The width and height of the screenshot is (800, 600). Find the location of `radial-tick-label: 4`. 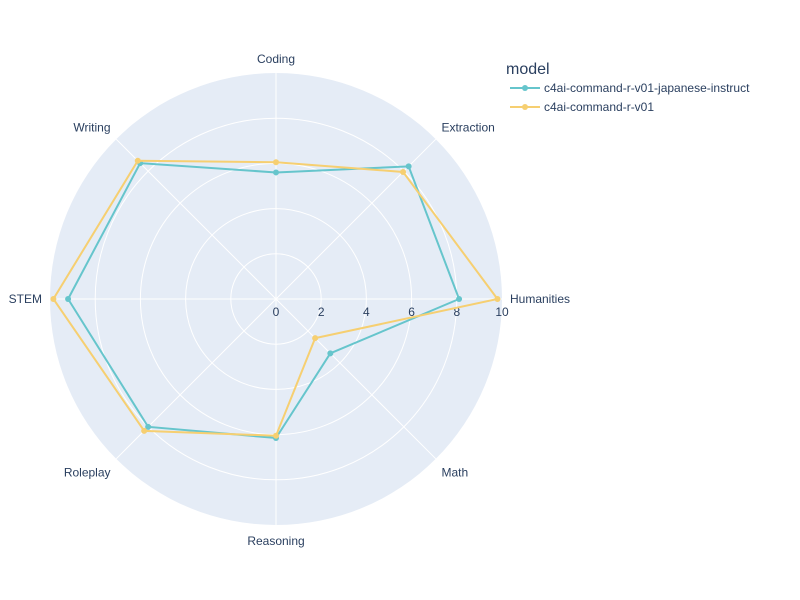

radial-tick-label: 4 is located at coordinates (366, 312).